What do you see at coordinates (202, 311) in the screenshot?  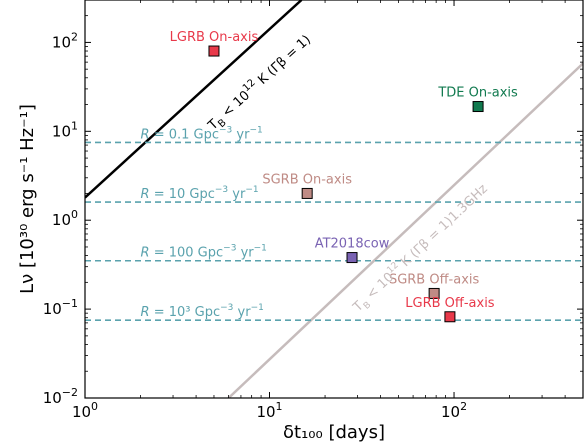 I see `rate-line-label: R = 10³ Gpc−3 yr−1` at bounding box center [202, 311].